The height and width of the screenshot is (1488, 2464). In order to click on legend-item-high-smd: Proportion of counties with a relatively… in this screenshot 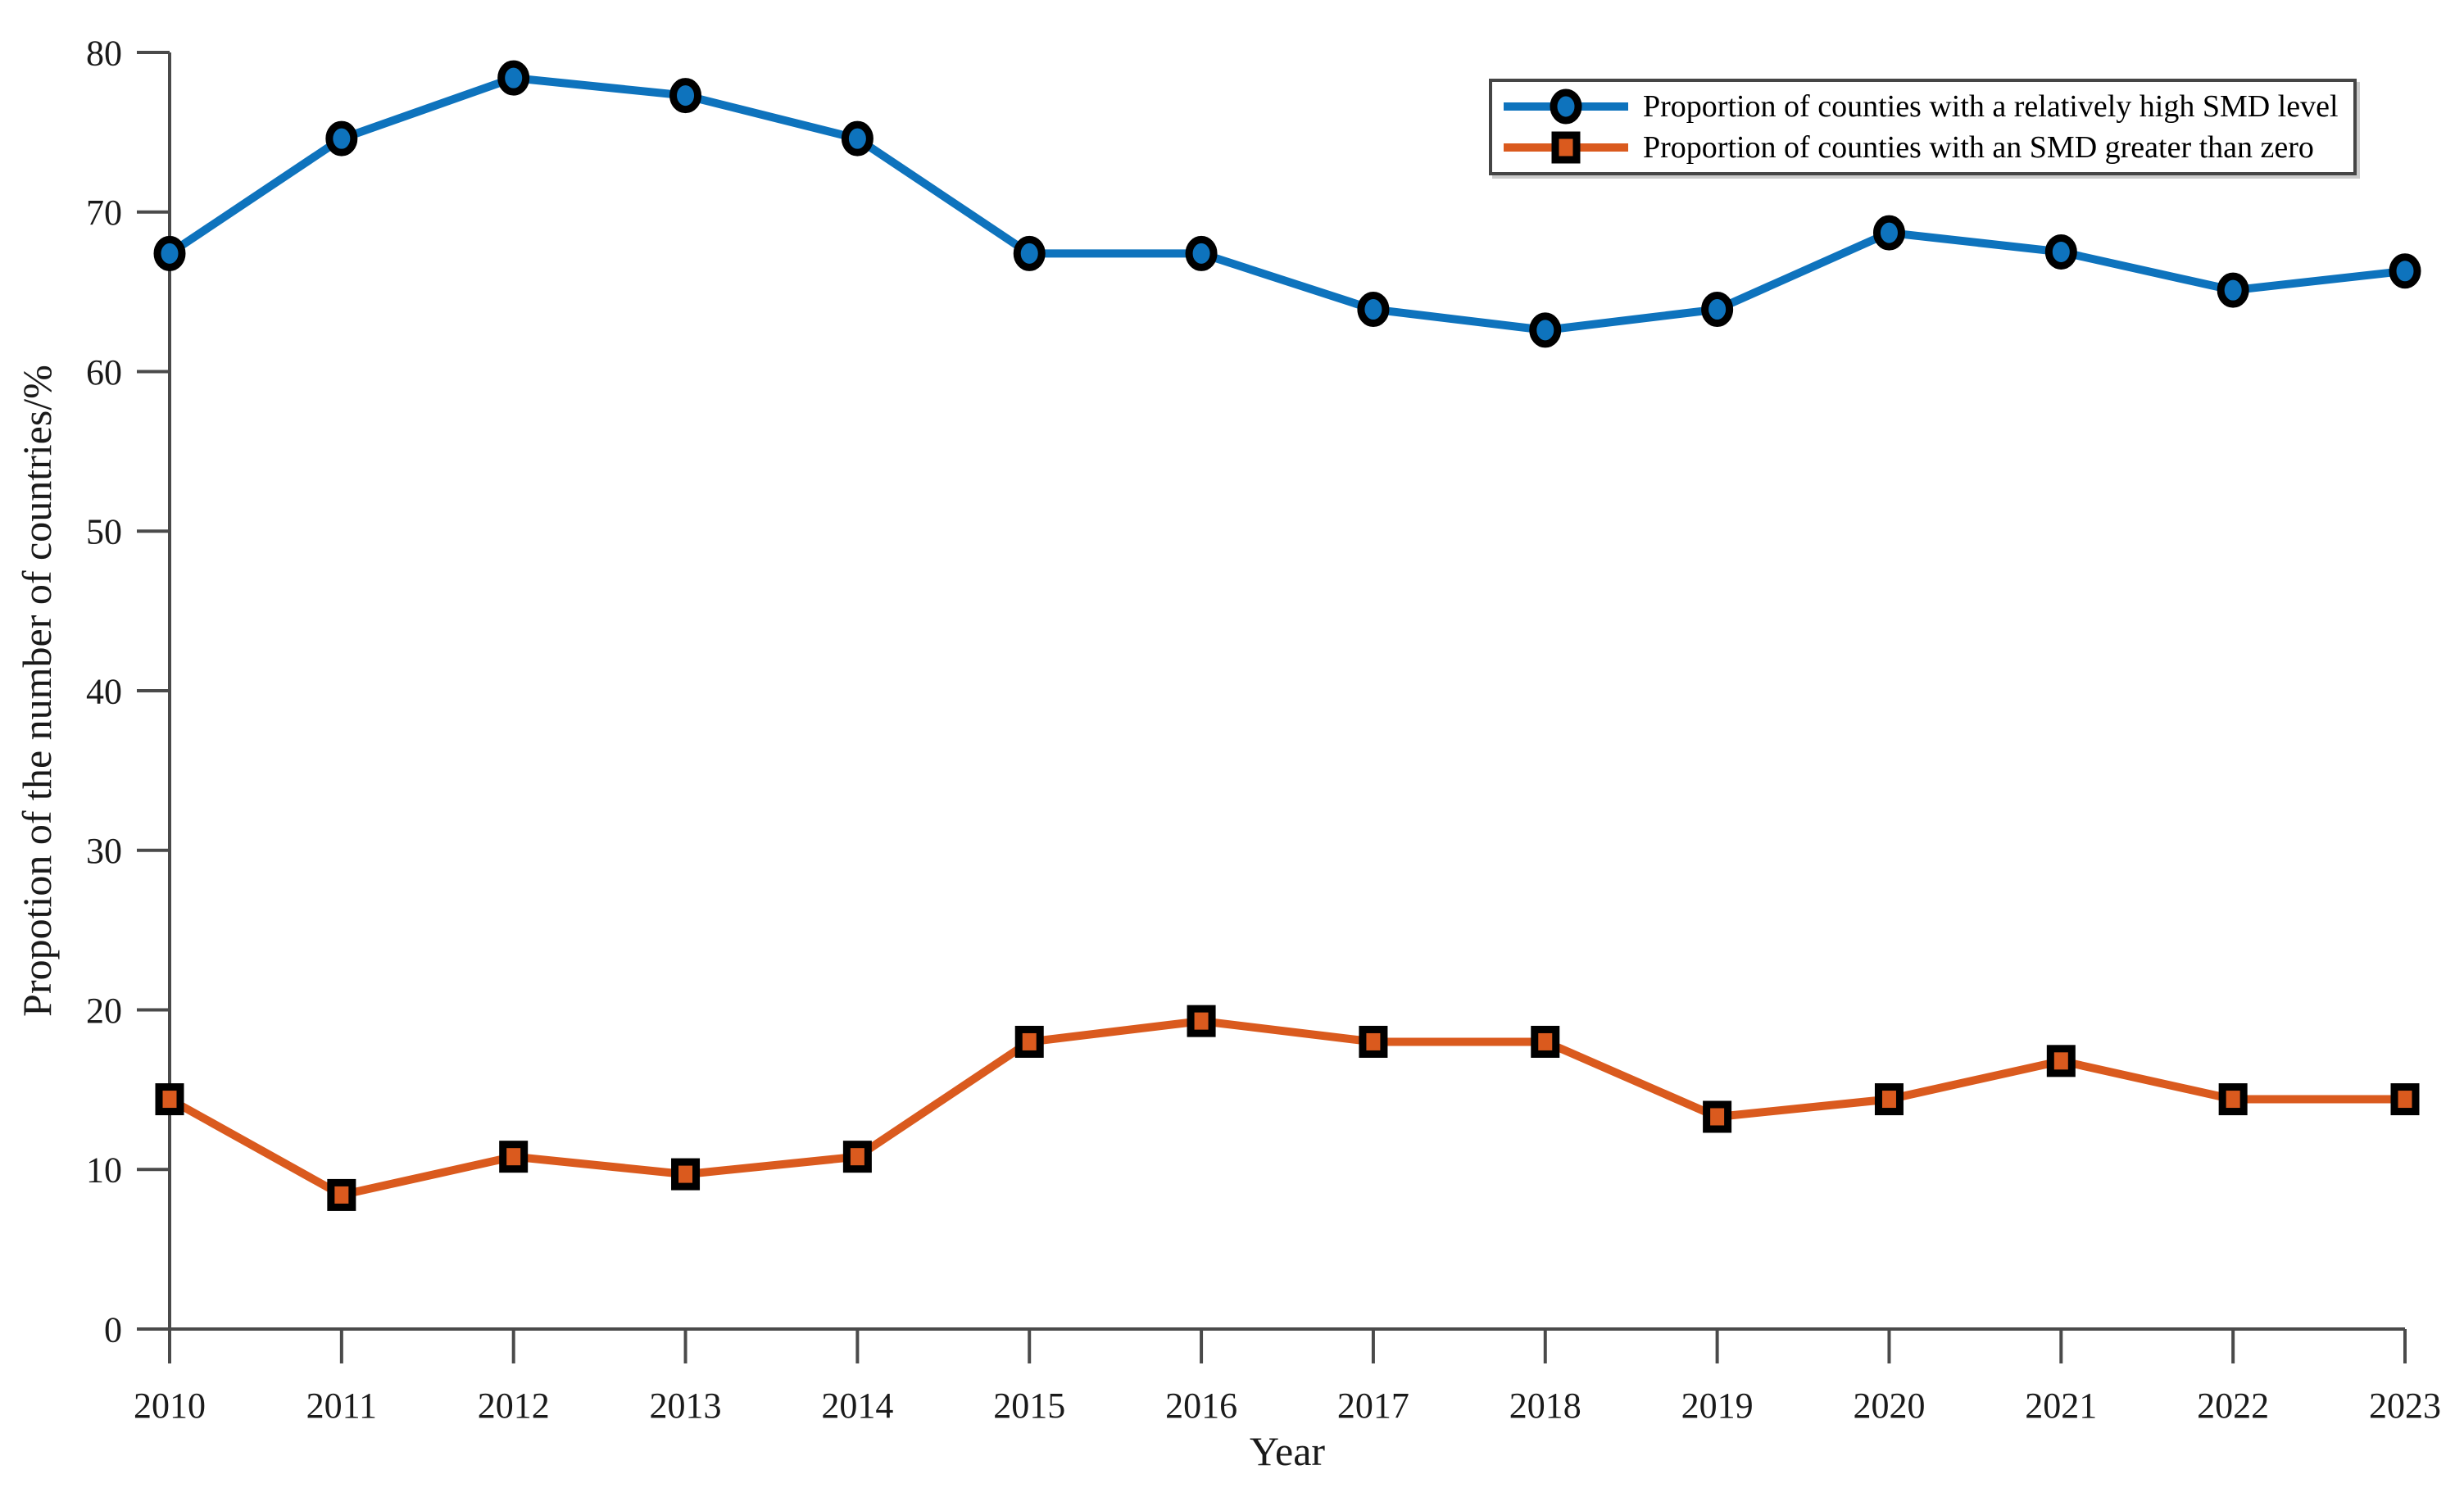, I will do `click(1919, 106)`.